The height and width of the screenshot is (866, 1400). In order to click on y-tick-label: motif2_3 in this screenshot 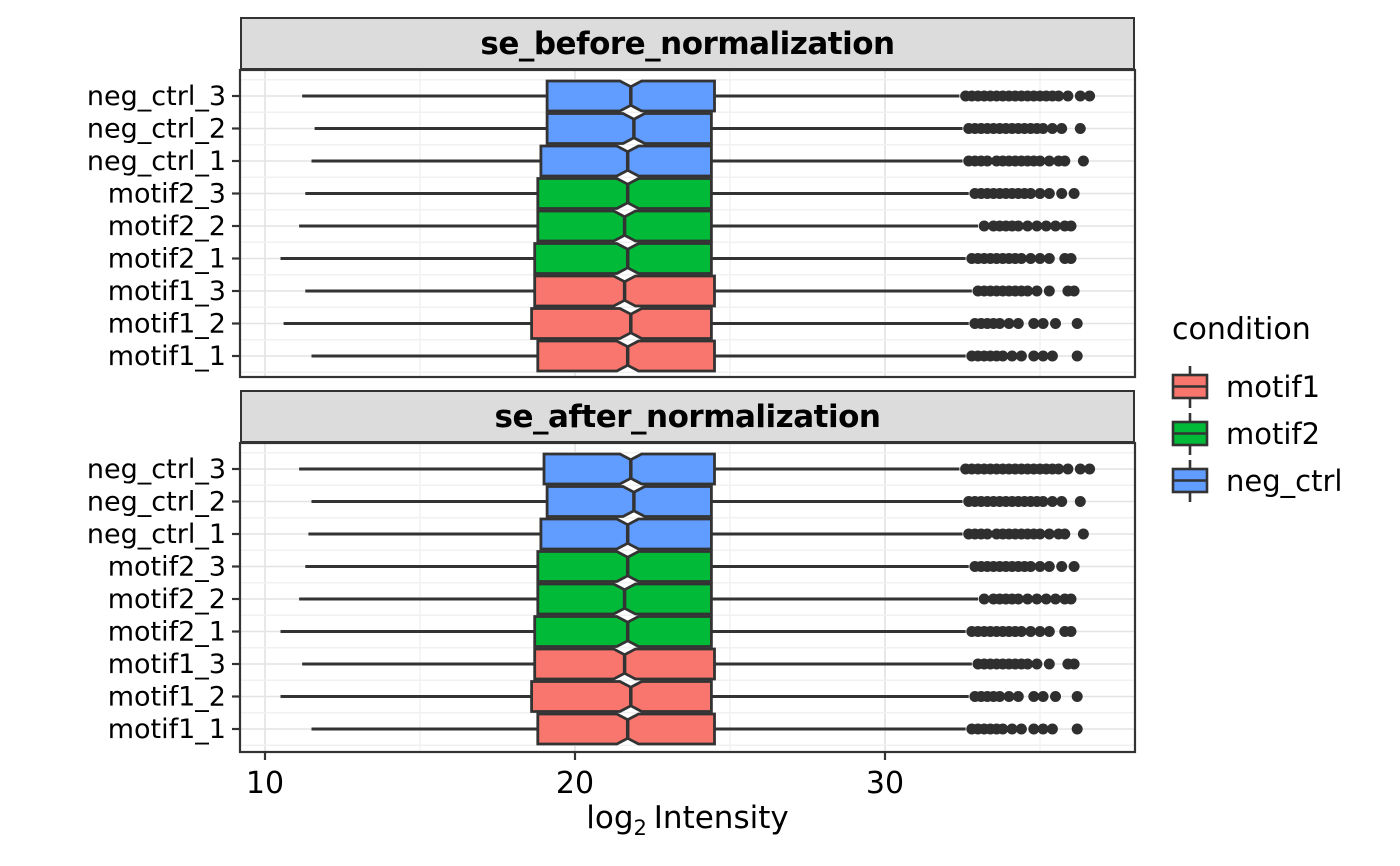, I will do `click(167, 194)`.